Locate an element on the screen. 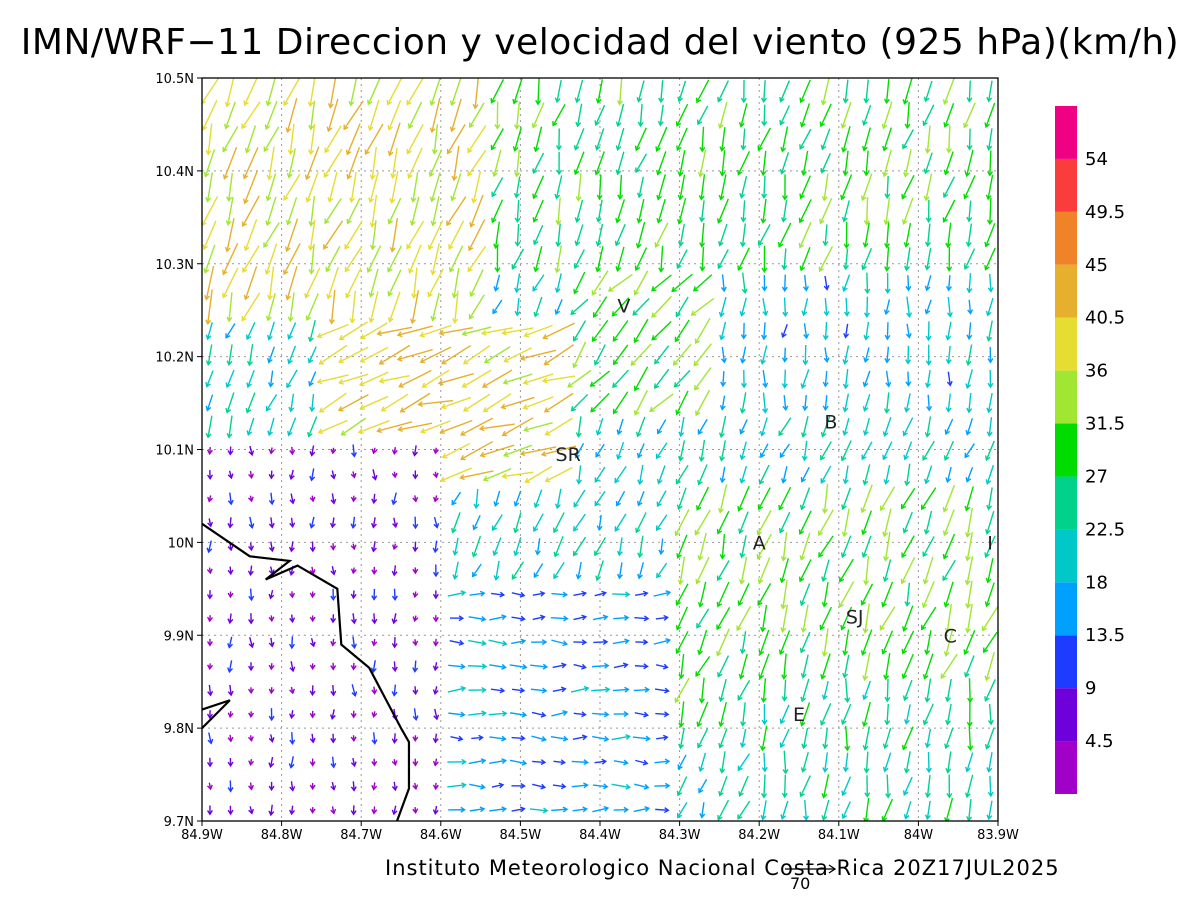 Image resolution: width=1200 pixels, height=900 pixels. lat-tick-label: 9.9N is located at coordinates (179, 636).